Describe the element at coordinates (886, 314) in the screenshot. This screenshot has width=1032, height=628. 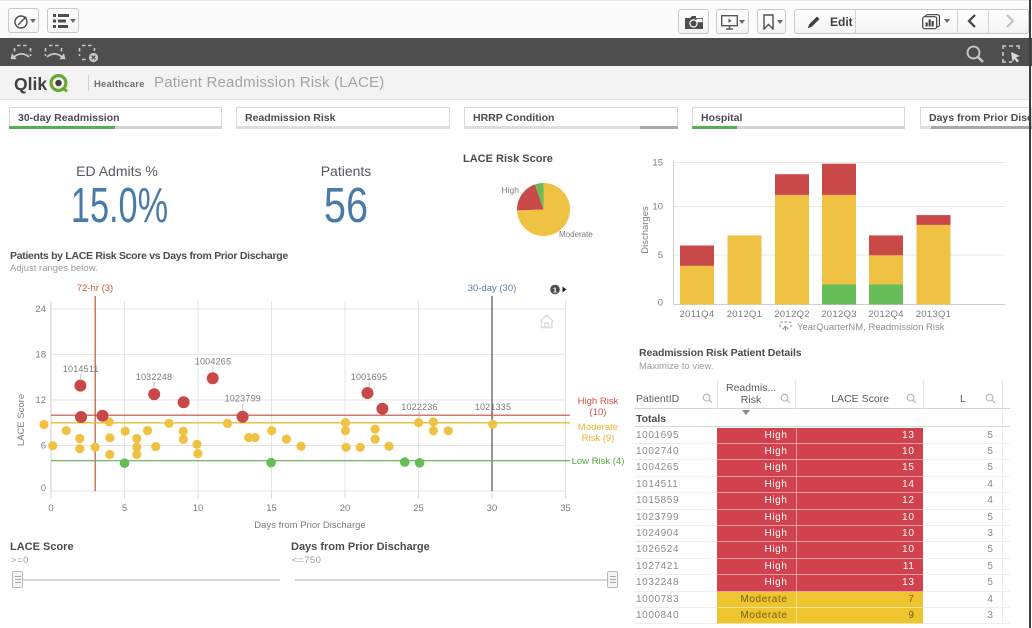
I see `svg-text: 2012Q4` at that location.